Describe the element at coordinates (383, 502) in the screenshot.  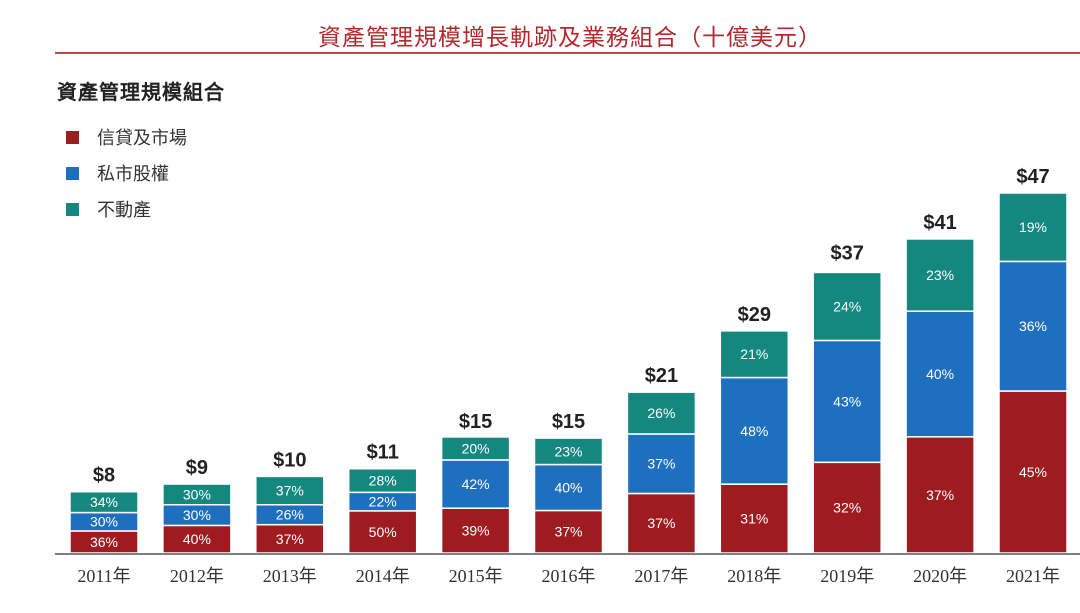
I see `segment-label: 22%` at that location.